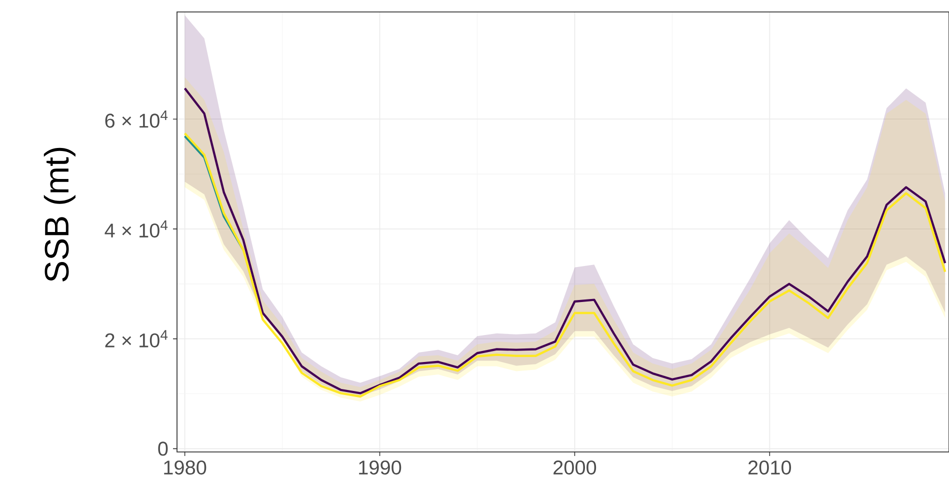 The height and width of the screenshot is (486, 949). Describe the element at coordinates (136, 119) in the screenshot. I see `y-tick-label: 6 × 10$^{4}$` at that location.